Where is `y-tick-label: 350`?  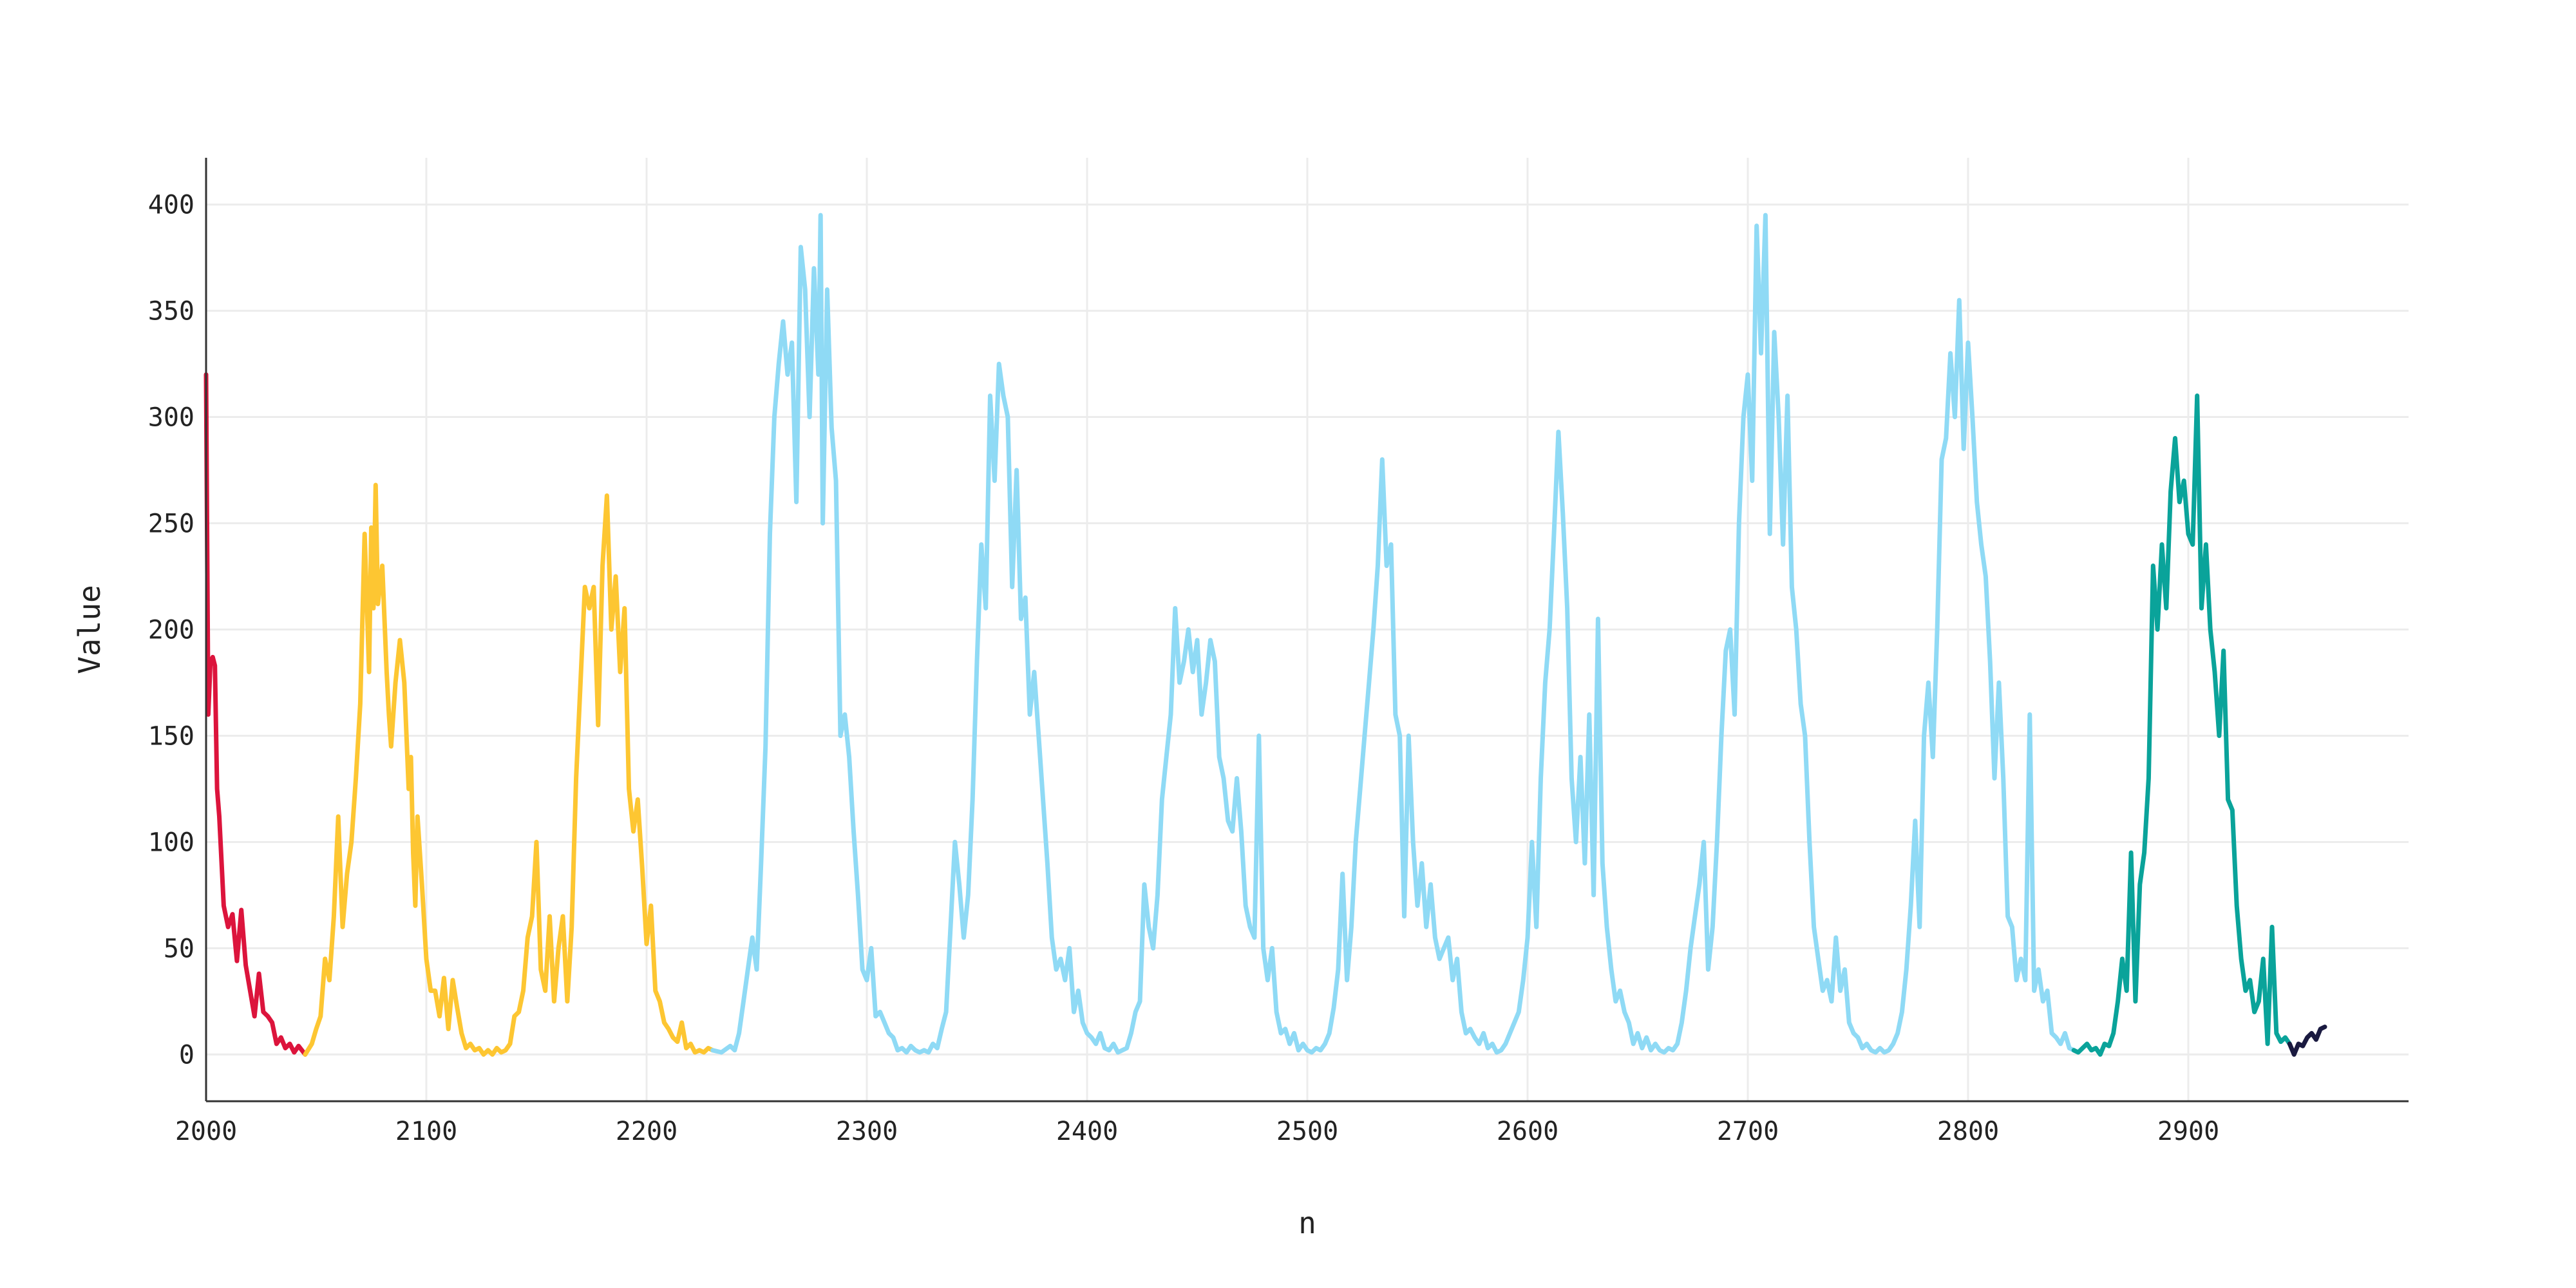 y-tick-label: 350 is located at coordinates (171, 312).